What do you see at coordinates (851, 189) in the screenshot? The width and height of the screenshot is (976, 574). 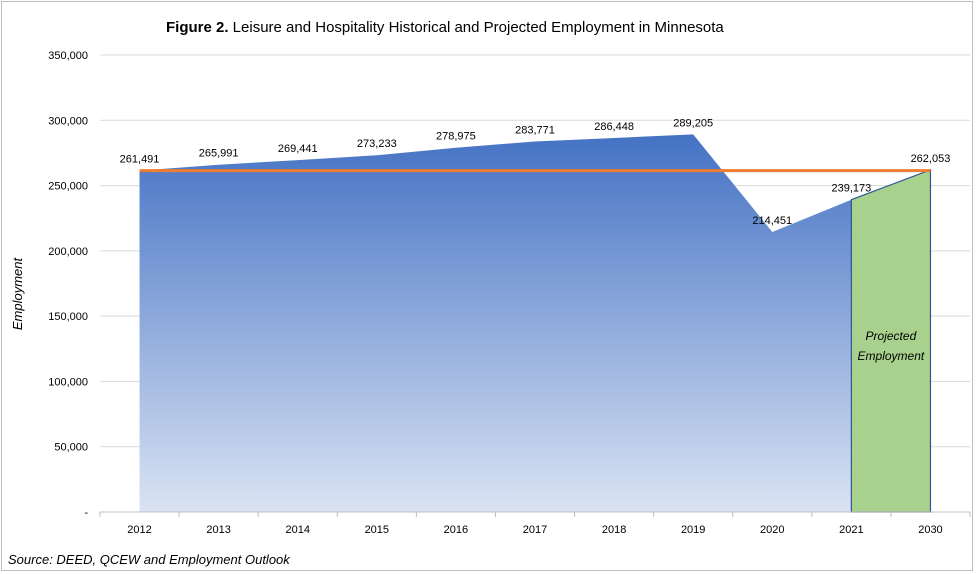 I see `data-label: 239,173` at bounding box center [851, 189].